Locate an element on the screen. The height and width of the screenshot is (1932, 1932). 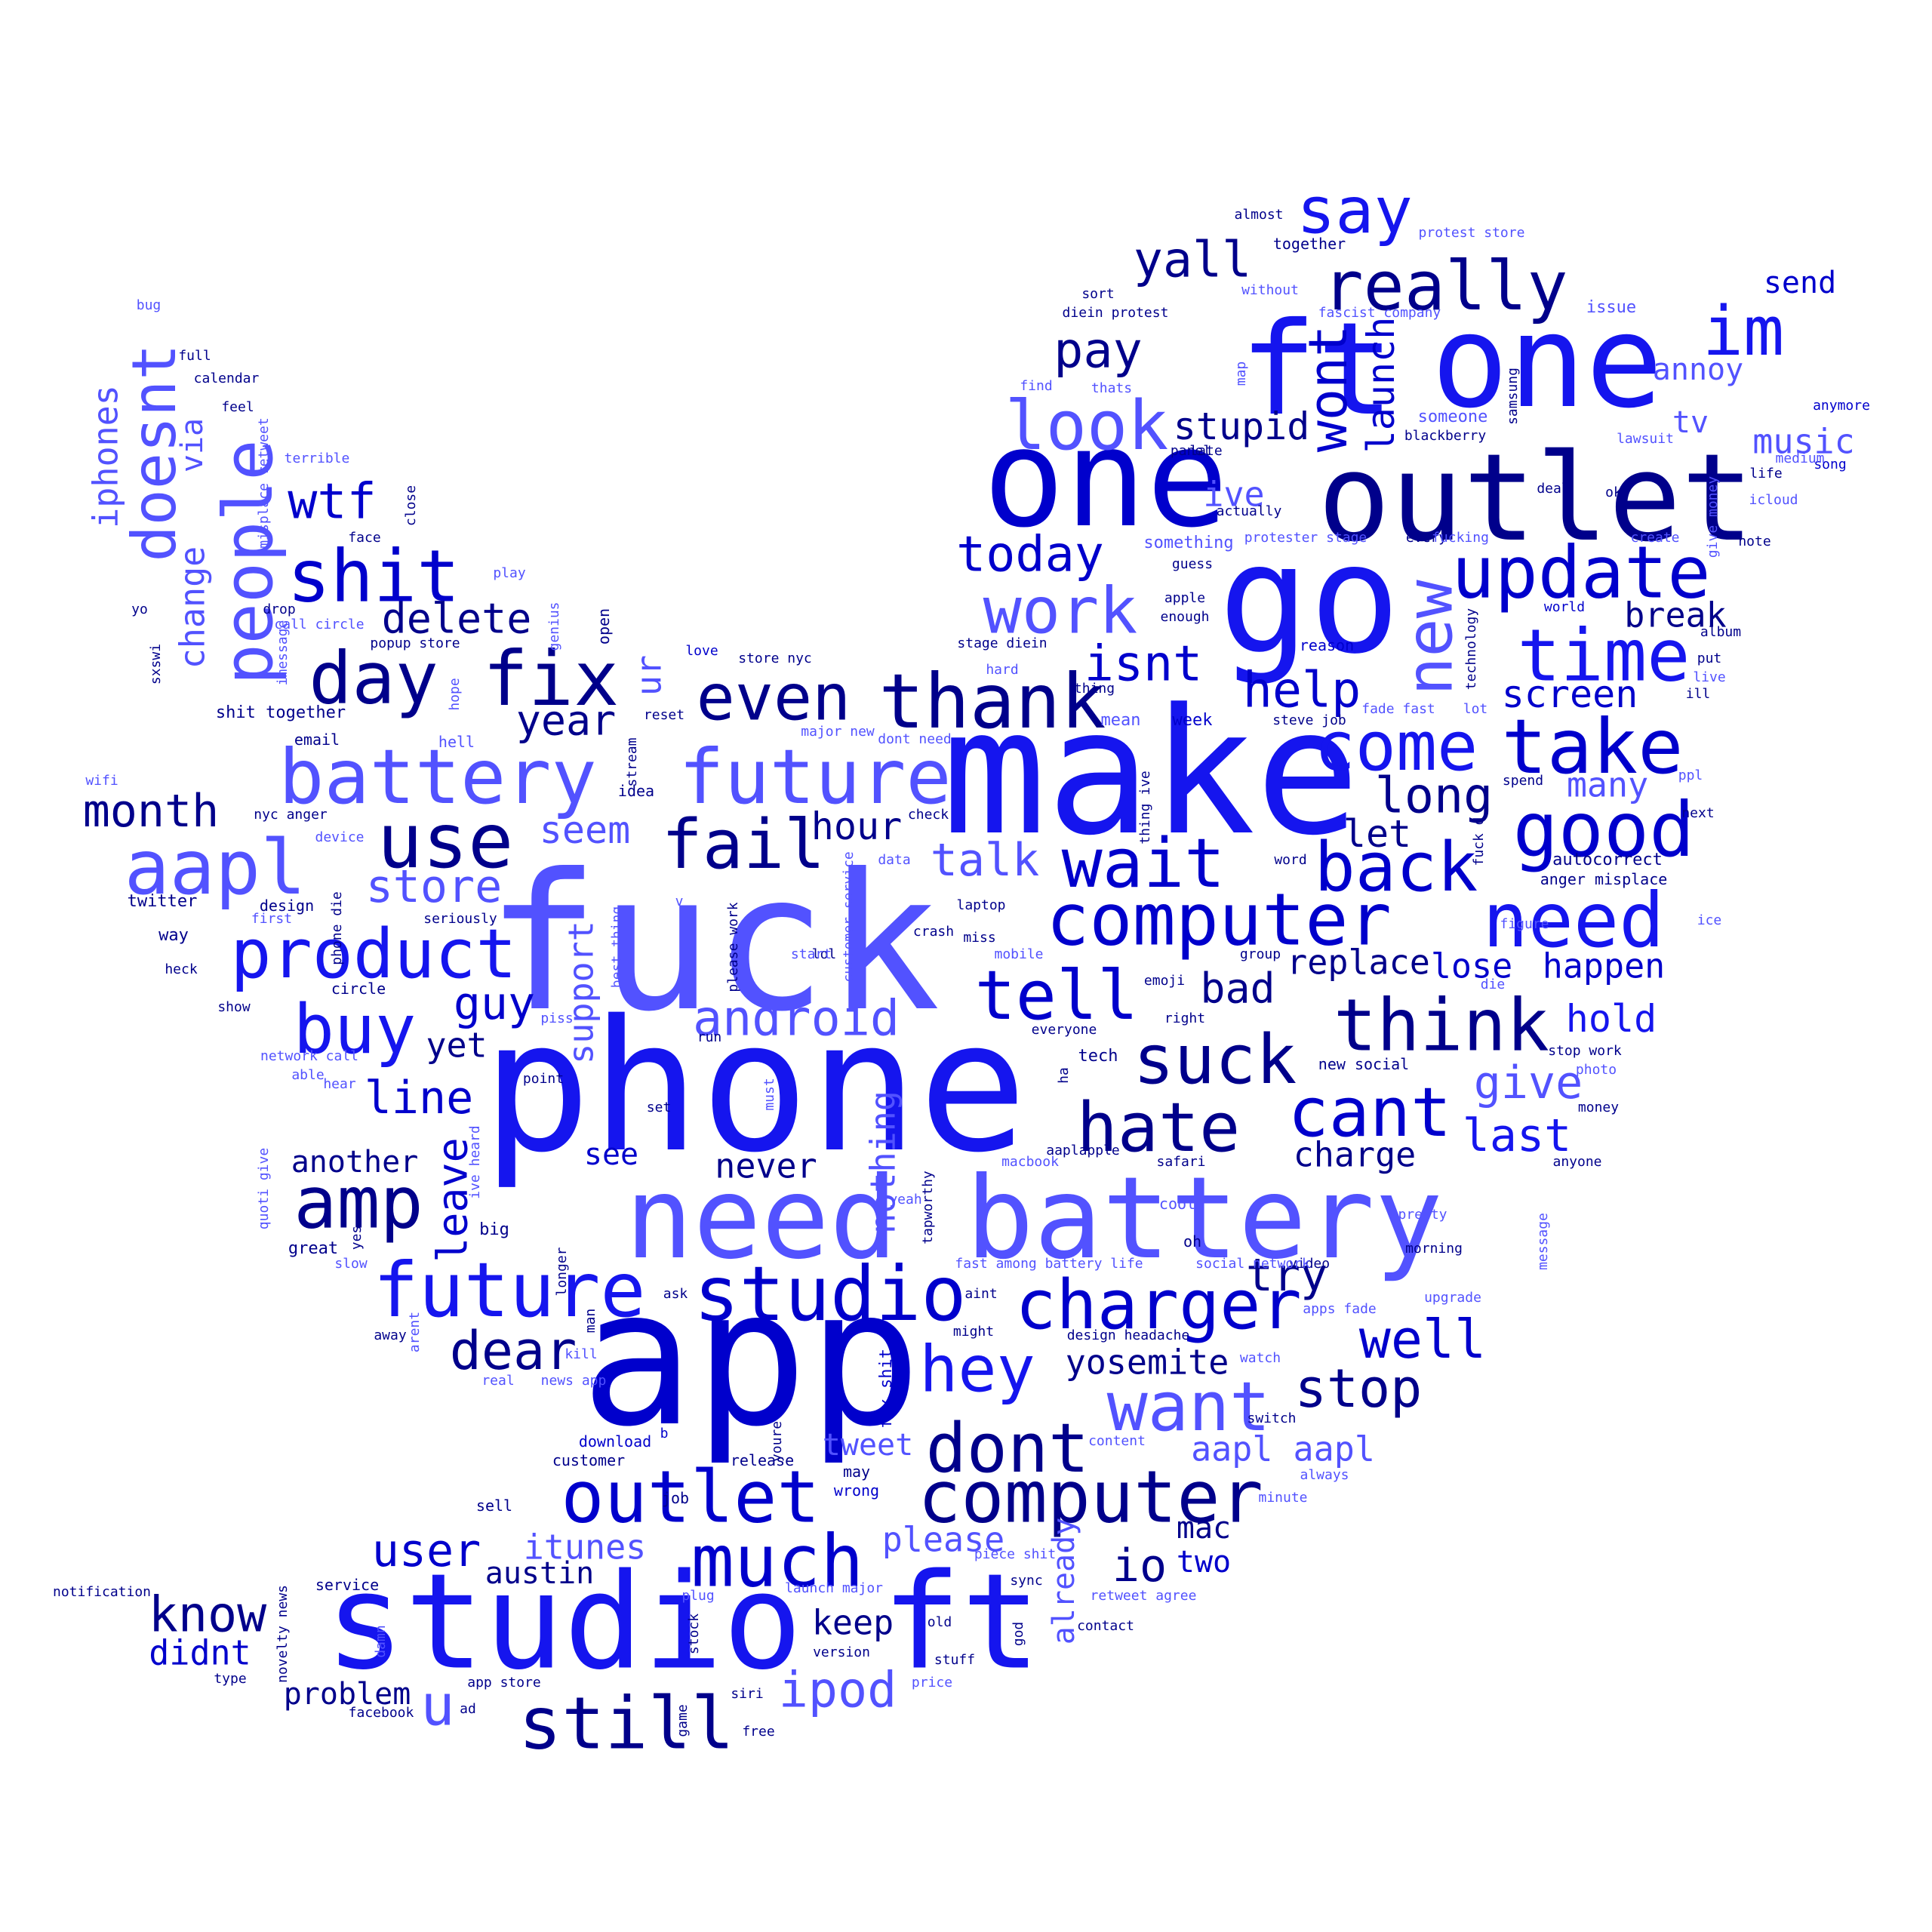
word: lose is located at coordinates (1471, 966).